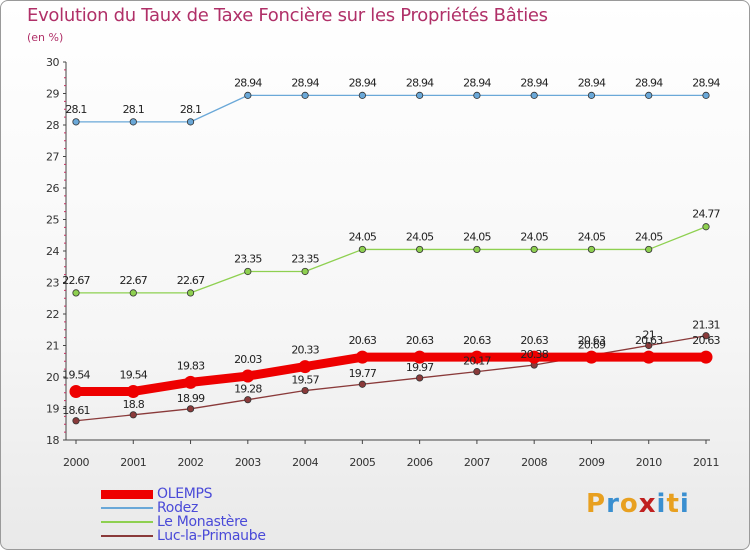 This screenshot has width=750, height=550. I want to click on y-tick-label: 29, so click(52, 94).